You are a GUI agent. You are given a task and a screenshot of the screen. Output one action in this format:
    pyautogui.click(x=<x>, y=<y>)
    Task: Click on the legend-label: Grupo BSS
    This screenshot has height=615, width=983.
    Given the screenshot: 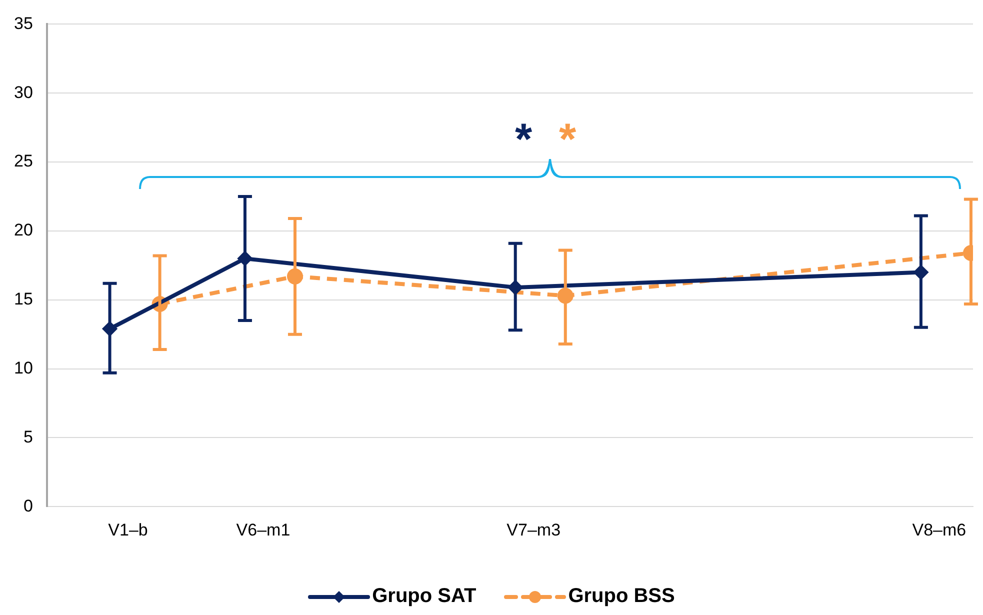 What is the action you would take?
    pyautogui.click(x=621, y=596)
    